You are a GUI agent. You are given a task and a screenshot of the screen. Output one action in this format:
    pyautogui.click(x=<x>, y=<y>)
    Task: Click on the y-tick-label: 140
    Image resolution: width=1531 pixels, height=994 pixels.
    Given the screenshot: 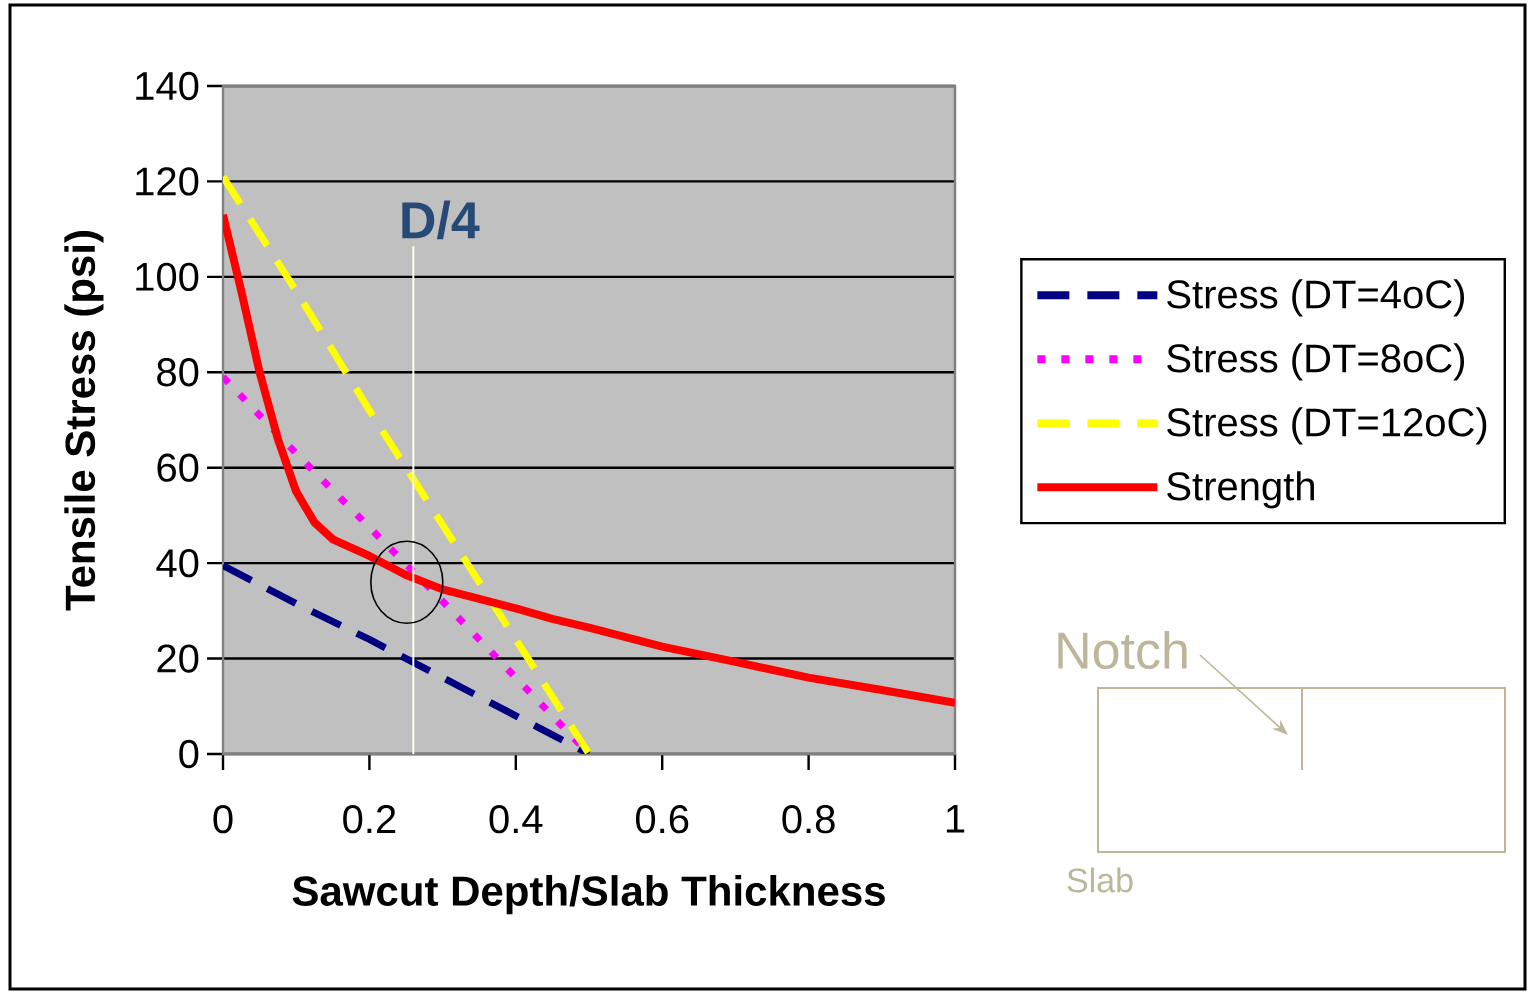 What is the action you would take?
    pyautogui.click(x=167, y=86)
    